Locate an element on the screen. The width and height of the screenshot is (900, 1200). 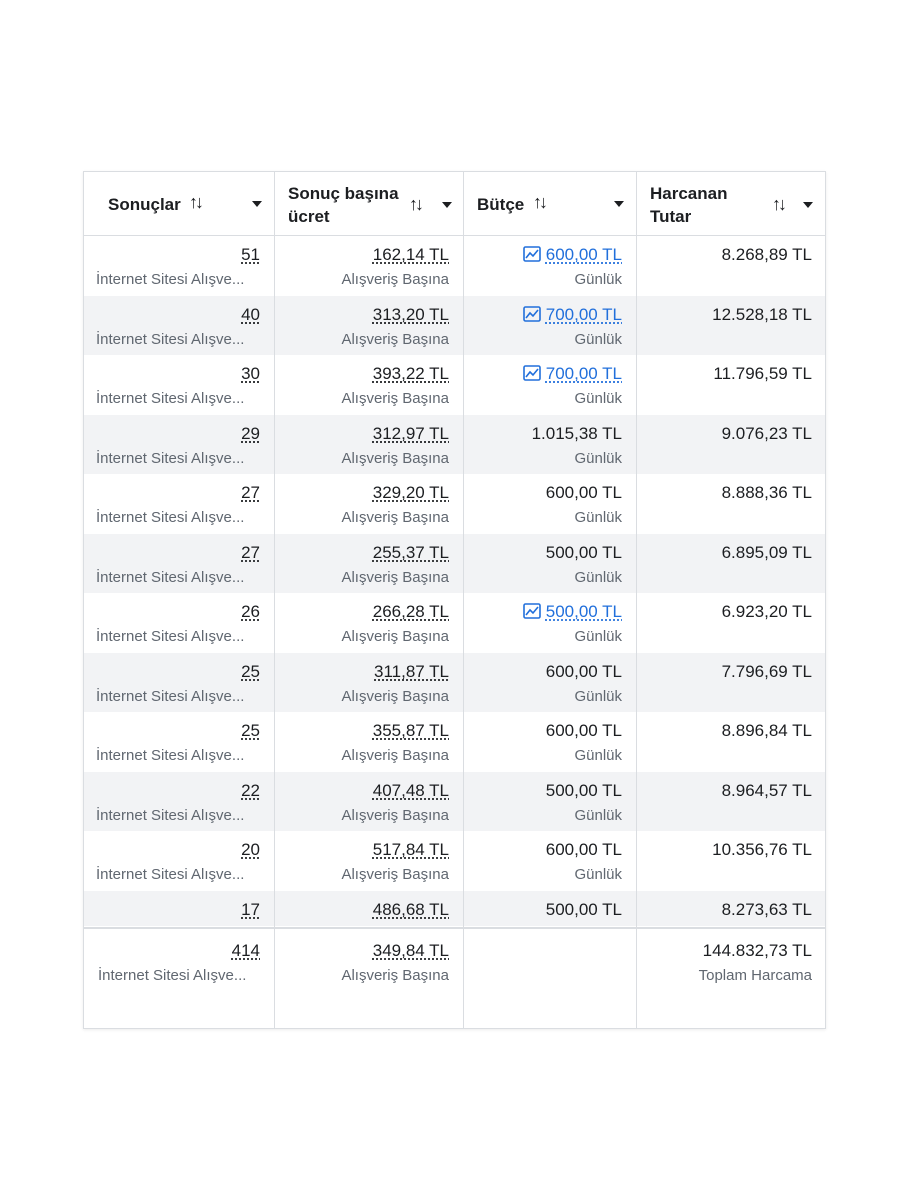
amount-spent-value: 8.268,89 TL is located at coordinates (766, 254).